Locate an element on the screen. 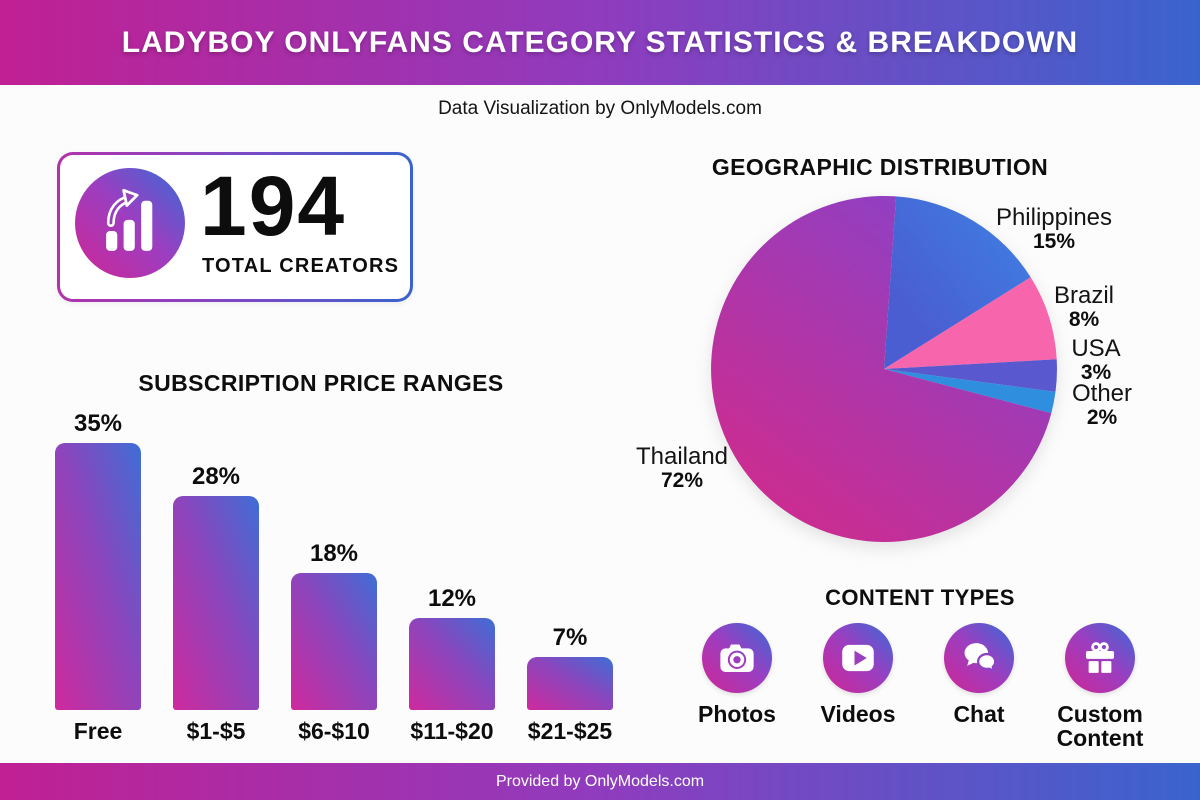 The width and height of the screenshot is (1200, 800). pie-slice-other is located at coordinates (970, 391).